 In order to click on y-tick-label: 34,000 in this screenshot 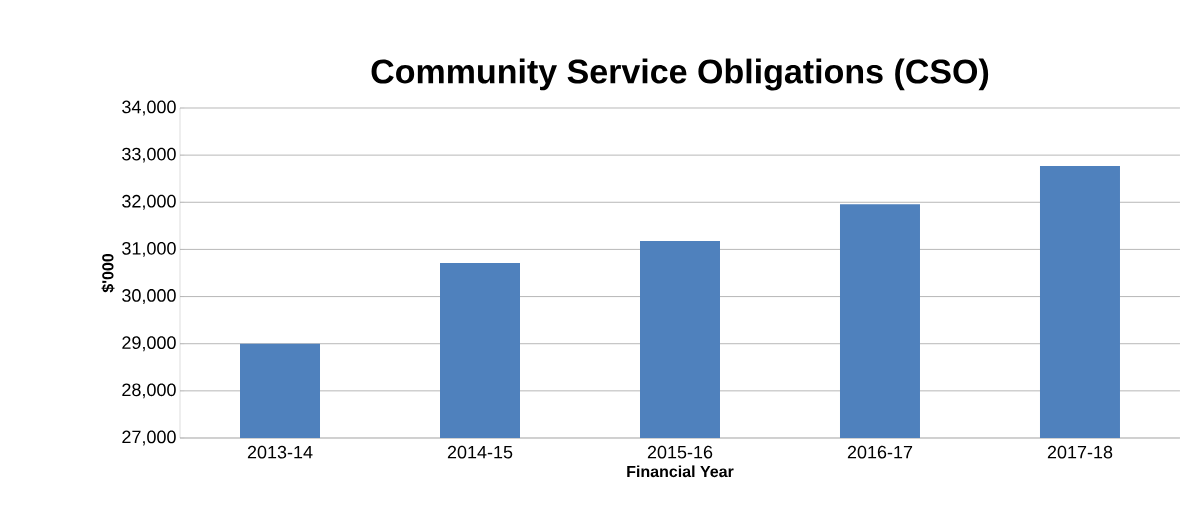, I will do `click(149, 108)`.